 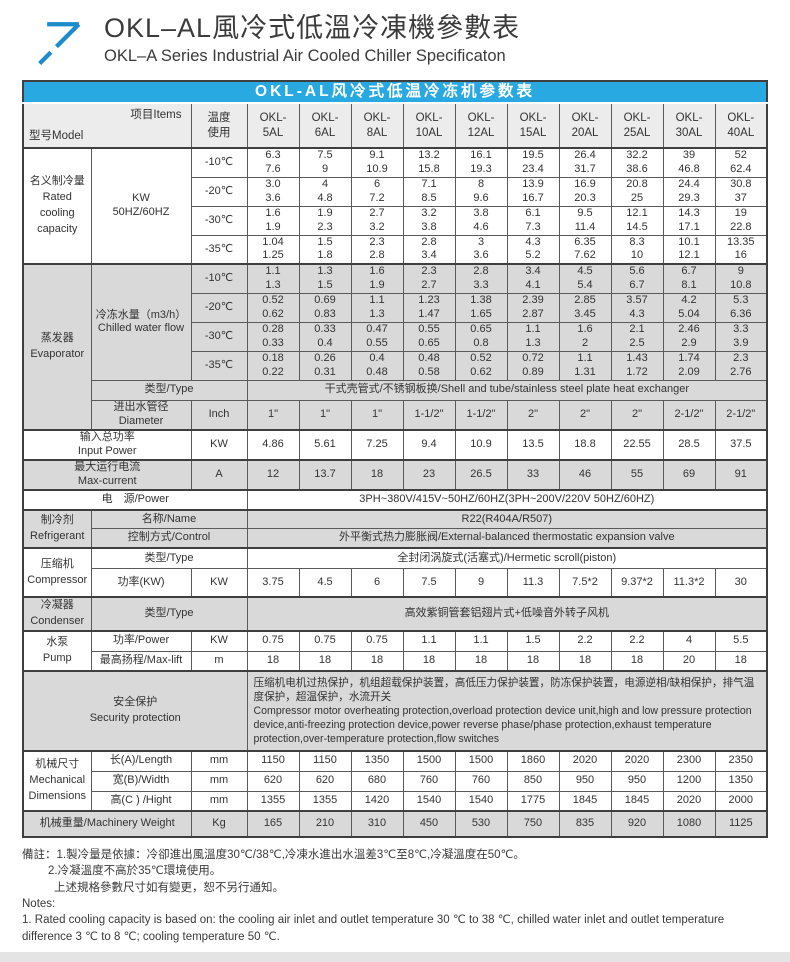 What do you see at coordinates (219, 475) in the screenshot?
I see `unit-cell: A` at bounding box center [219, 475].